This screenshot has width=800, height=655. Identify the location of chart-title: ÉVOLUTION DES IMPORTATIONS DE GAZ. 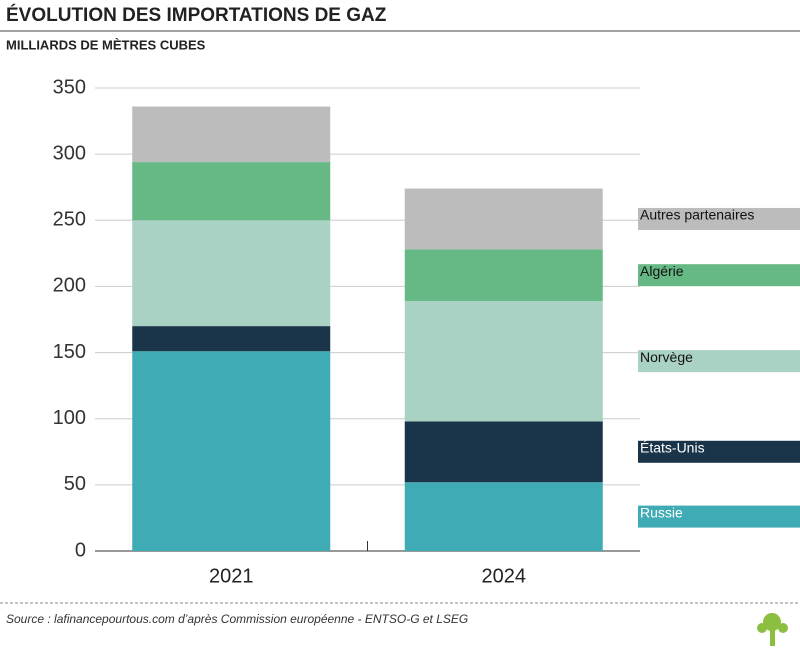
(196, 15).